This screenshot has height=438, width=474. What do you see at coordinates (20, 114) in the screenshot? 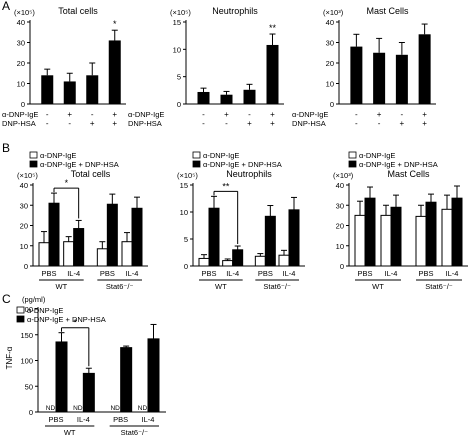
I see `treatment-row-label: α-DNP-IgE` at bounding box center [20, 114].